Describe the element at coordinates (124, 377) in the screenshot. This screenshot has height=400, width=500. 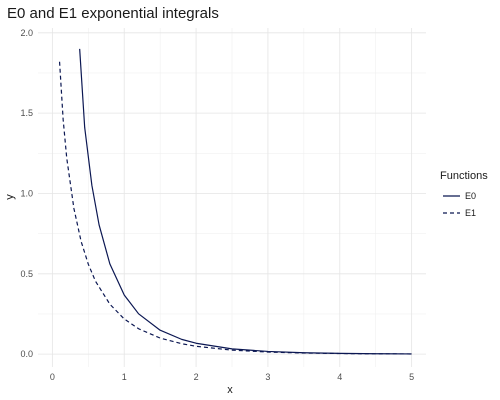
I see `x-tick-label: 1` at that location.